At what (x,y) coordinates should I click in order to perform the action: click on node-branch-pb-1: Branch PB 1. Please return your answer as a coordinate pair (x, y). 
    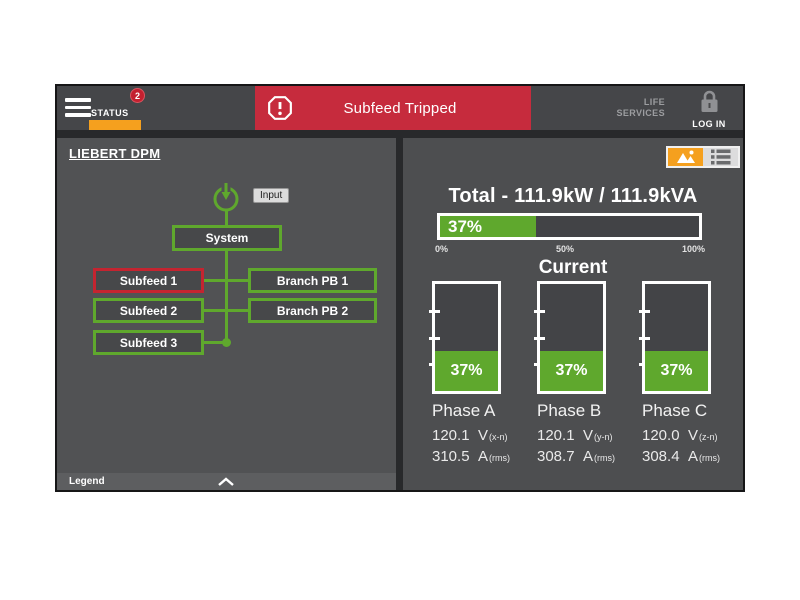
    Looking at the image, I should click on (312, 280).